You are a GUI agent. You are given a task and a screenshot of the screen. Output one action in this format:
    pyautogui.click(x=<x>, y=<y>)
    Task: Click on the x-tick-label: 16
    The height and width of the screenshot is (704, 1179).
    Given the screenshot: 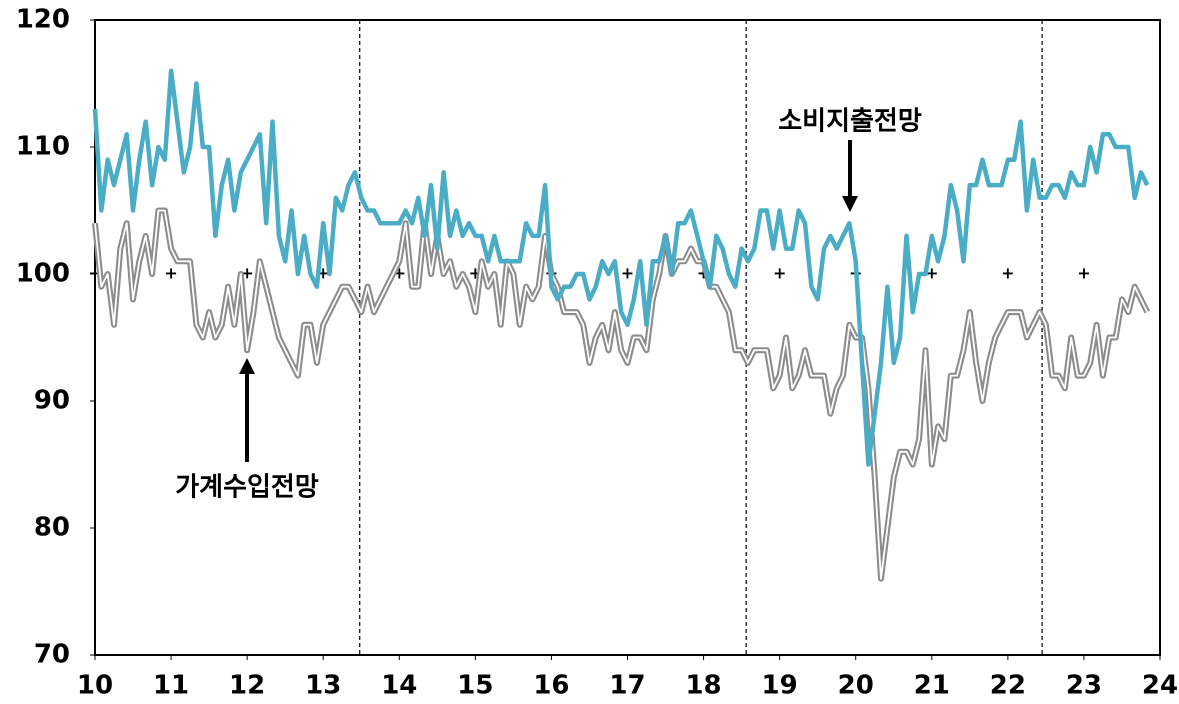 What is the action you would take?
    pyautogui.click(x=551, y=686)
    